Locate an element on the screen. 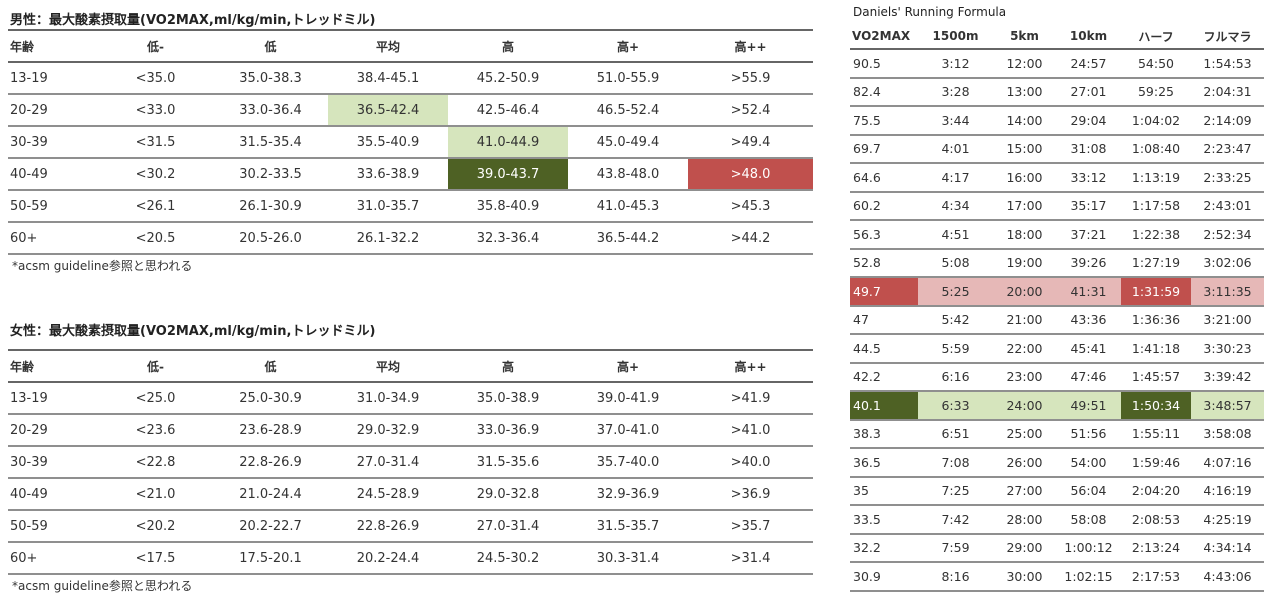 Image resolution: width=1280 pixels, height=604 pixels. table-row: 36.5 7:08 26:00 54:00 1:59:46 4:07:16 is located at coordinates (1057, 463).